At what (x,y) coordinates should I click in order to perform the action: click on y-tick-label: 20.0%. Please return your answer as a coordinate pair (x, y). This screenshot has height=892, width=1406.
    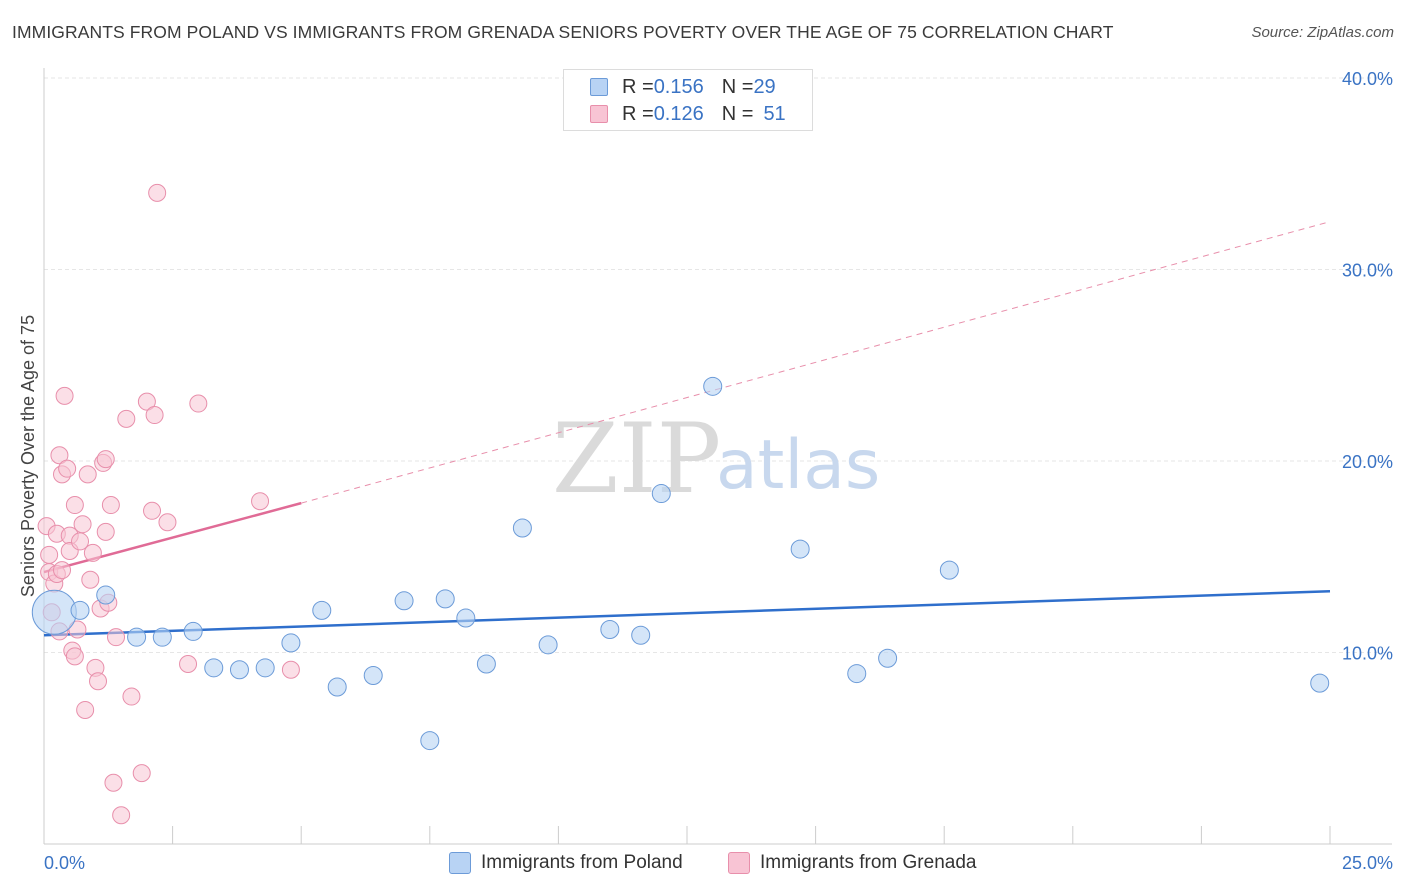
    Looking at the image, I should click on (1367, 462).